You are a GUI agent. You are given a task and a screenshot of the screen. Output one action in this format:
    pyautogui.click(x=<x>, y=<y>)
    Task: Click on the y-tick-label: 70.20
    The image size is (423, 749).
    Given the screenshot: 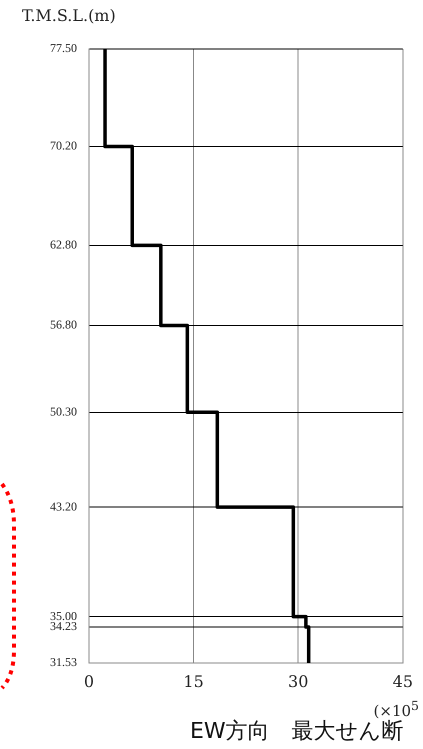 What is the action you would take?
    pyautogui.click(x=63, y=145)
    